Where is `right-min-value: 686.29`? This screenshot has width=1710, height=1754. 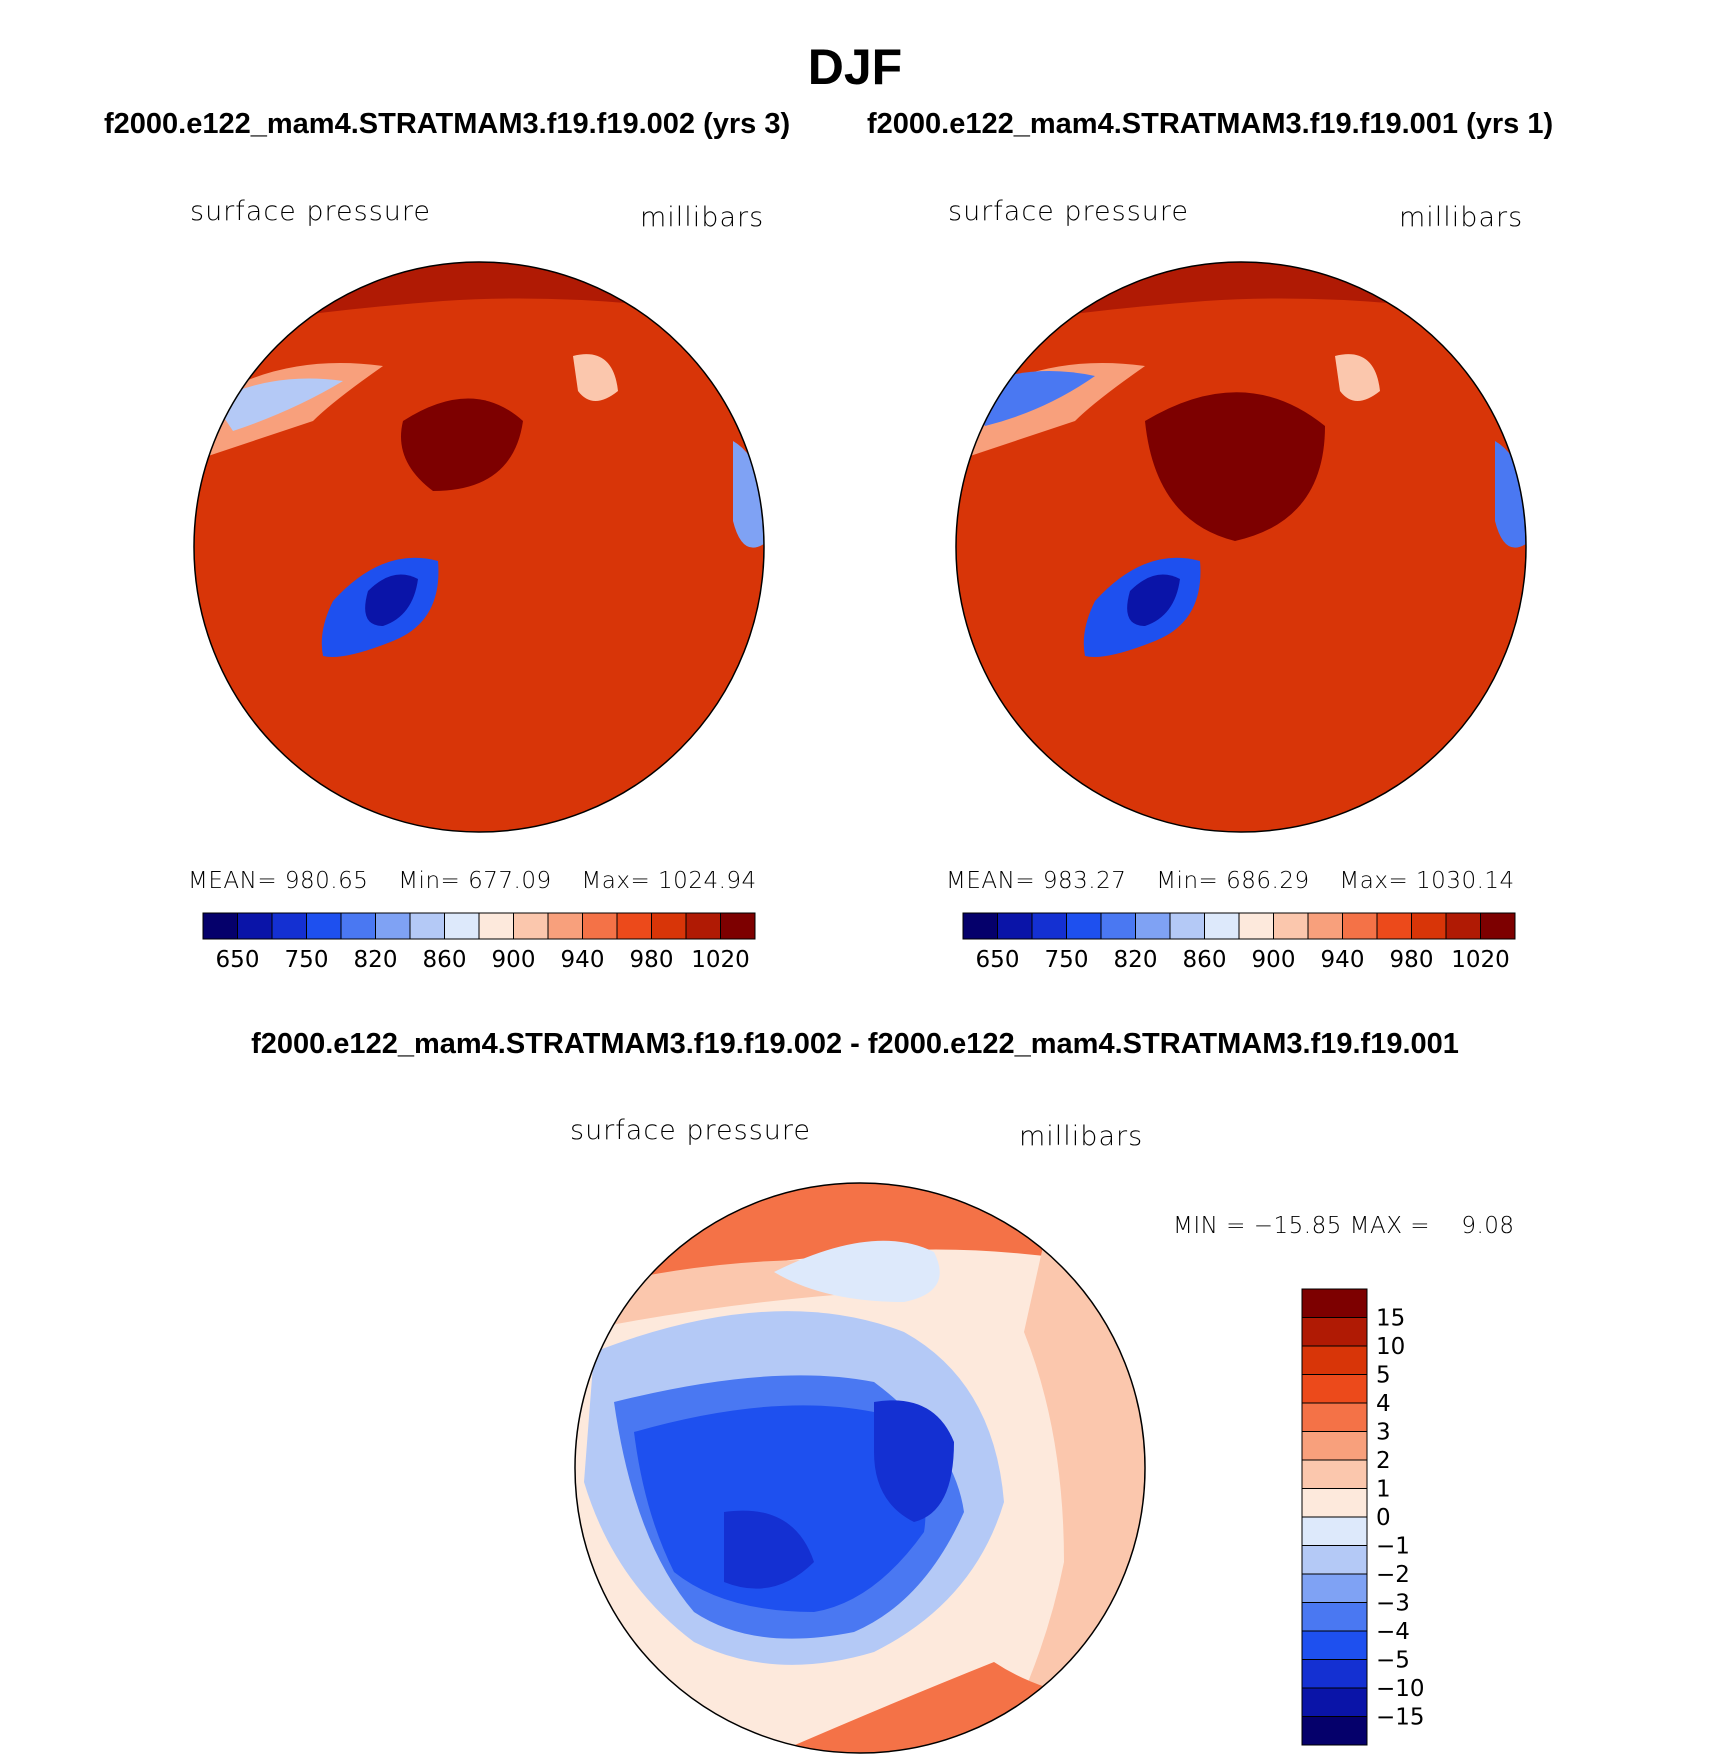
right-min-value: 686.29 is located at coordinates (1268, 881).